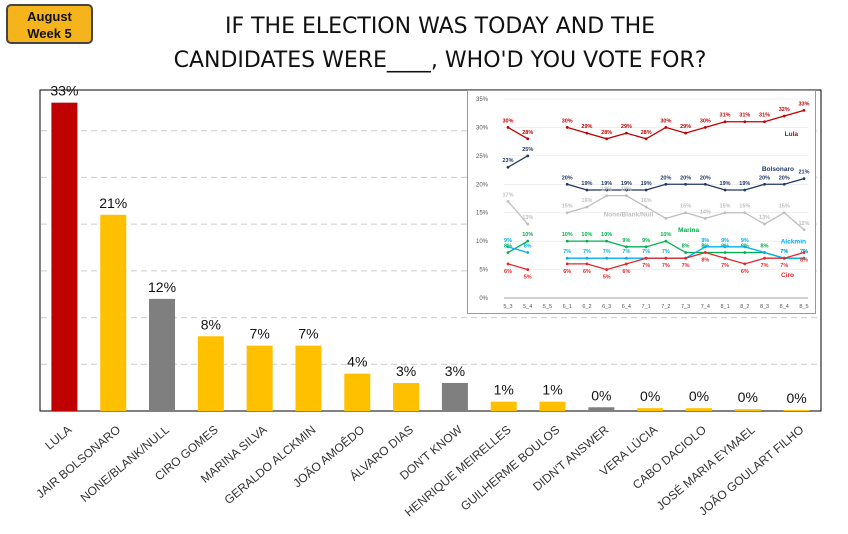 This screenshot has height=534, width=848. I want to click on bar-value-label: 0%, so click(650, 396).